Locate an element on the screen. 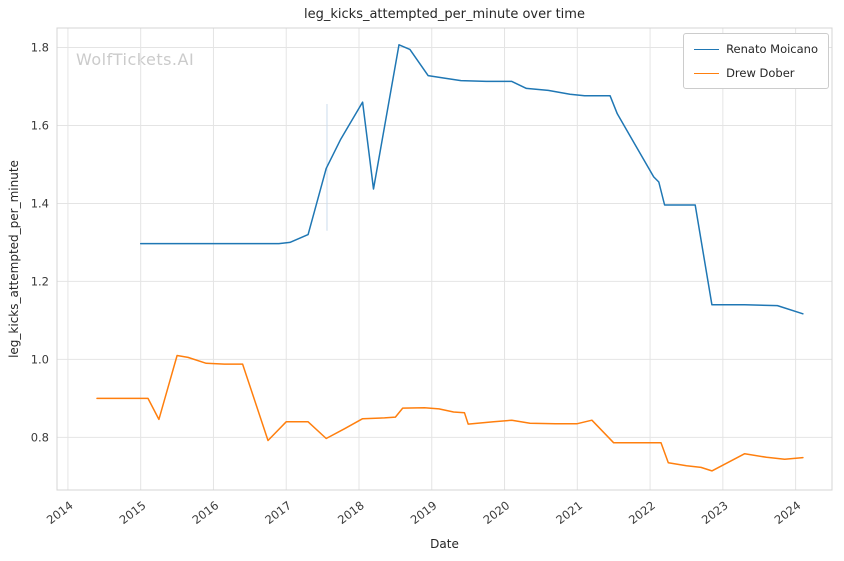 The height and width of the screenshot is (561, 844). legend-label: Renato Moicano is located at coordinates (772, 49).